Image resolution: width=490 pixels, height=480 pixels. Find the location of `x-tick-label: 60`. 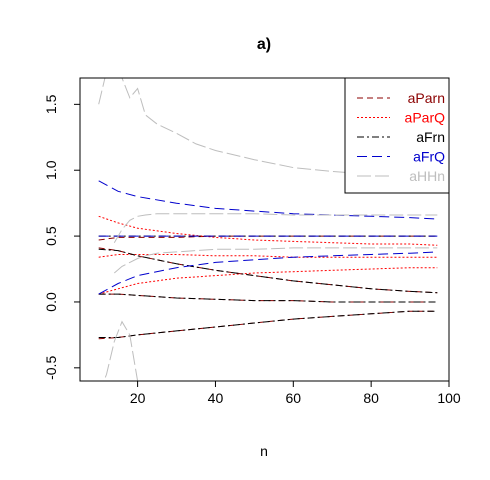

x-tick-label: 60 is located at coordinates (294, 398).